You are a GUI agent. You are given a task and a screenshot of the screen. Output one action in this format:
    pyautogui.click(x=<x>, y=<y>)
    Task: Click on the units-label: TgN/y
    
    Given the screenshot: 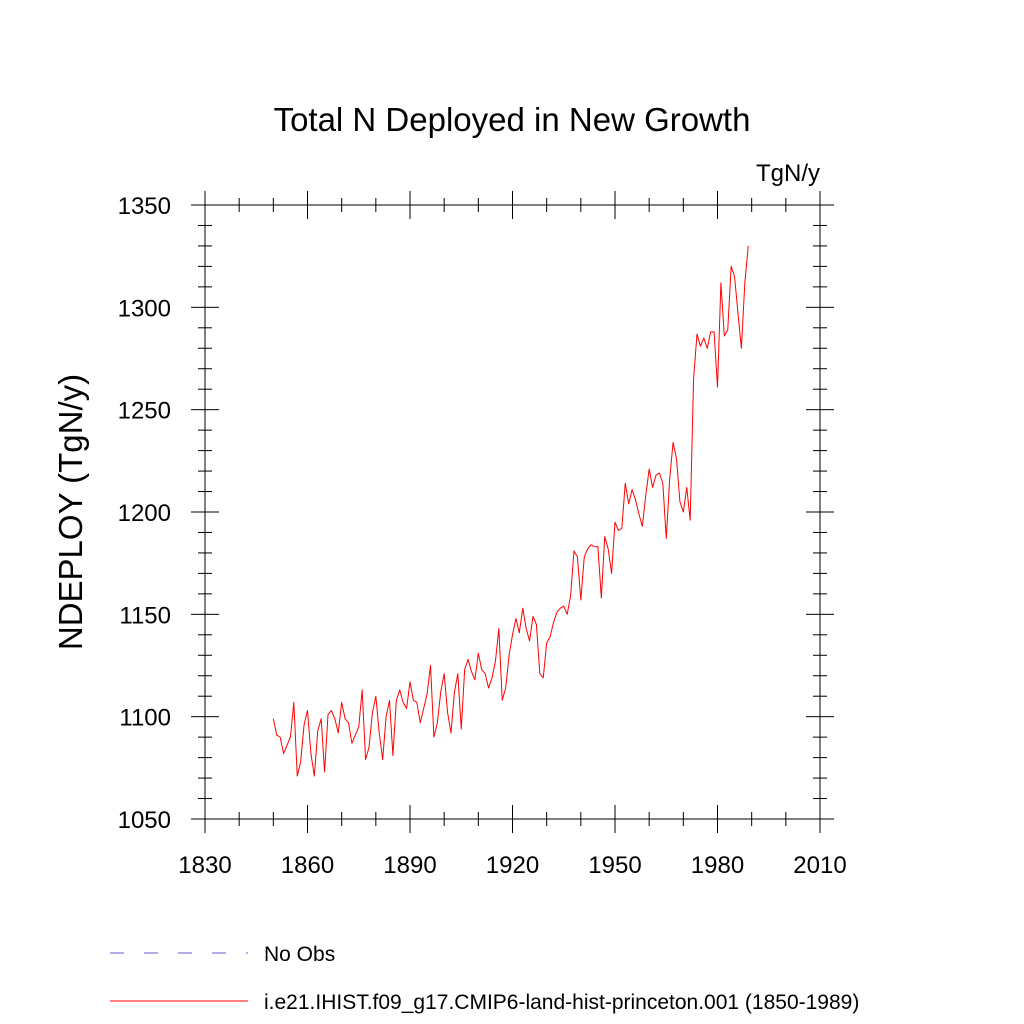 What is the action you would take?
    pyautogui.click(x=788, y=173)
    